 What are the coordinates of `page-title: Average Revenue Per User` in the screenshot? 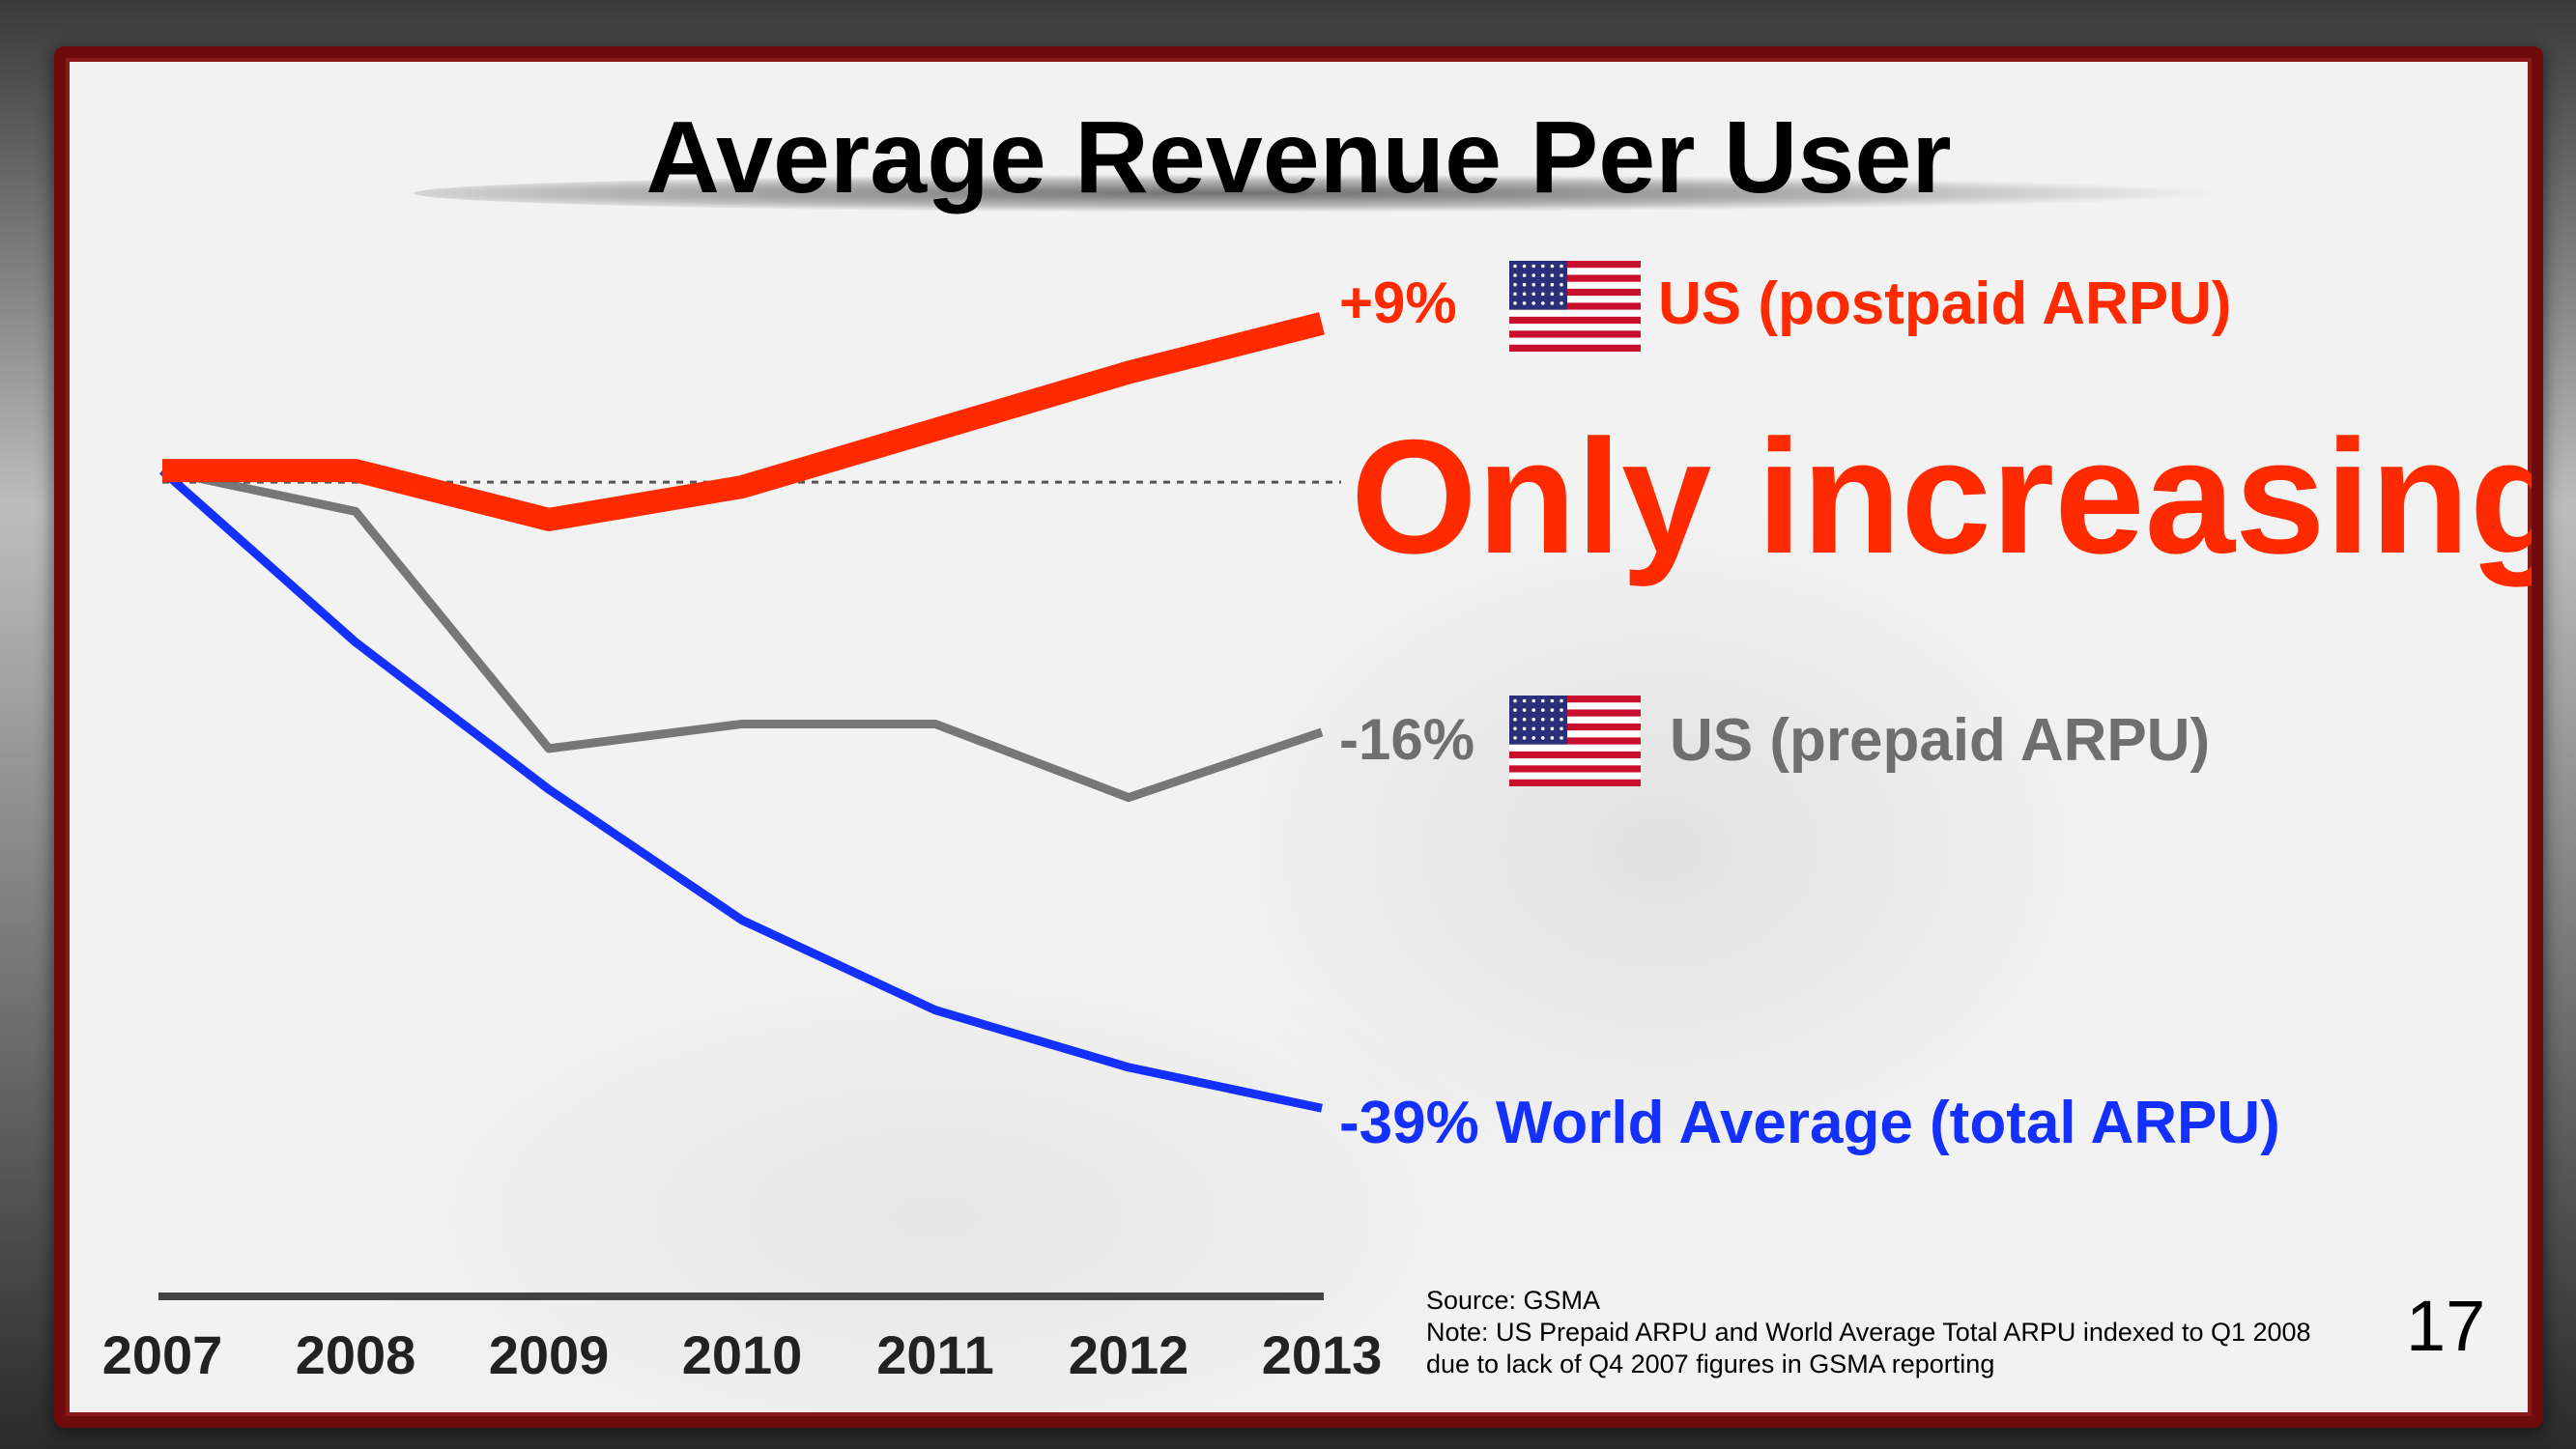 It's located at (1298, 157).